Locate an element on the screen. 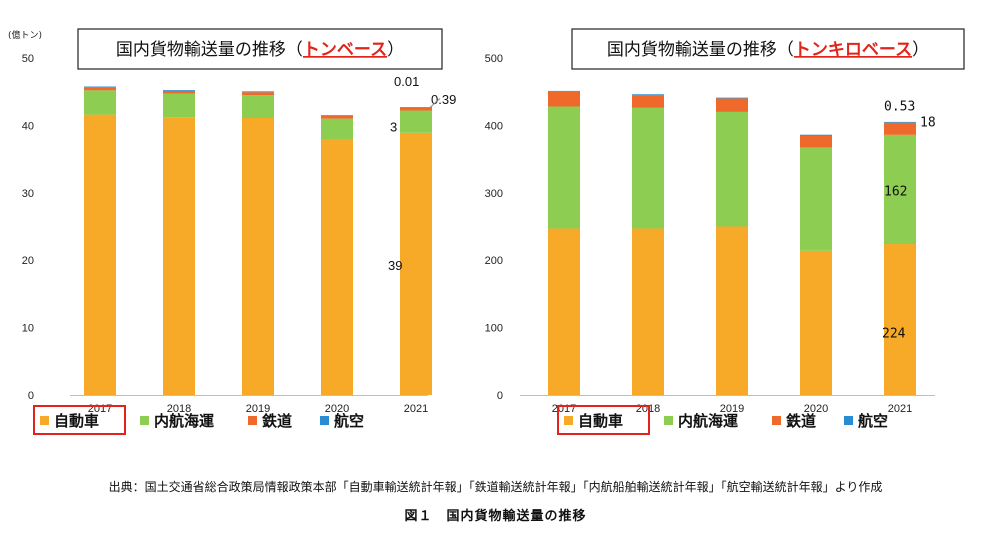  chart-title: 国内貨物輸送量の推移（トンキロベース） is located at coordinates (768, 50).